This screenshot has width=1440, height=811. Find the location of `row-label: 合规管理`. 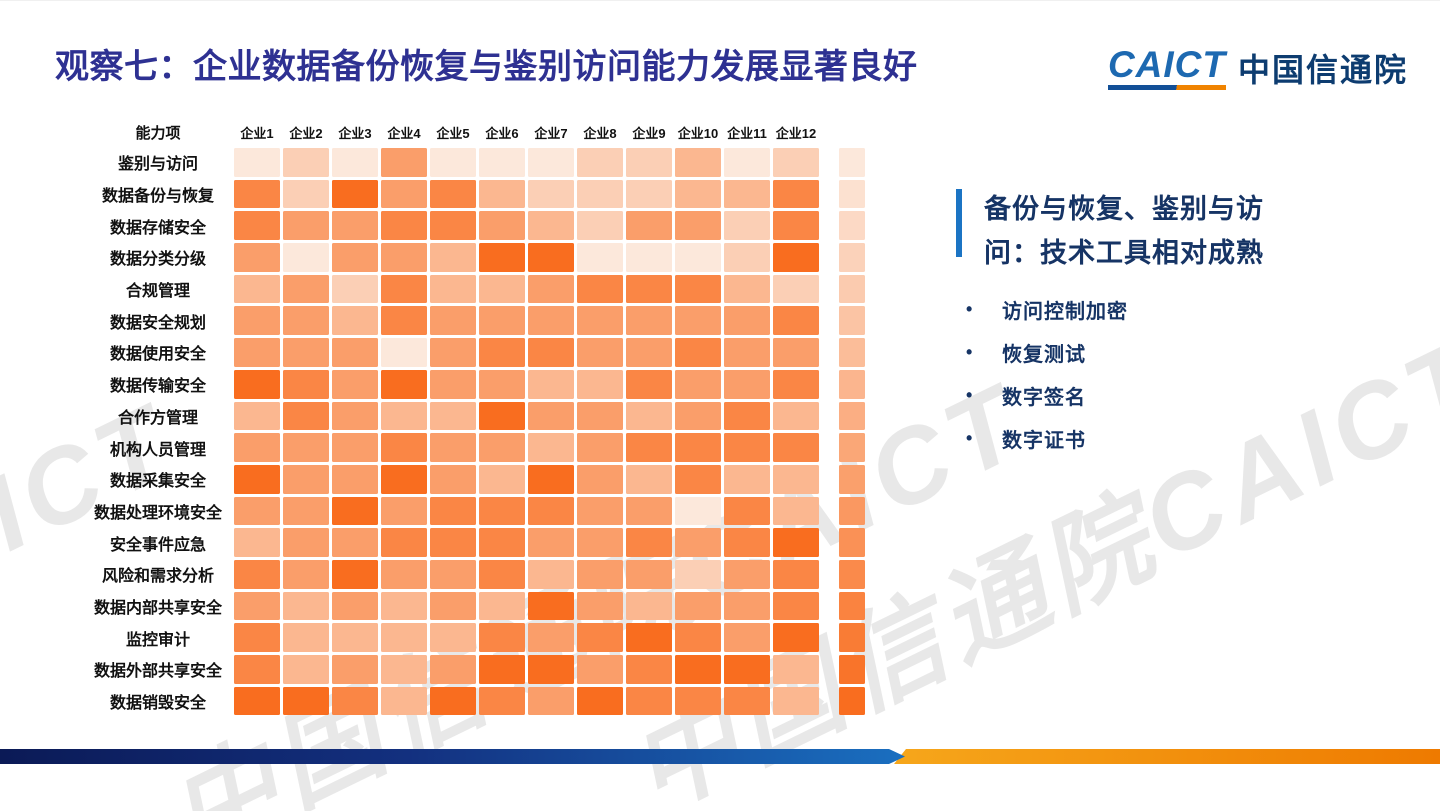

row-label: 合规管理 is located at coordinates (157, 292).